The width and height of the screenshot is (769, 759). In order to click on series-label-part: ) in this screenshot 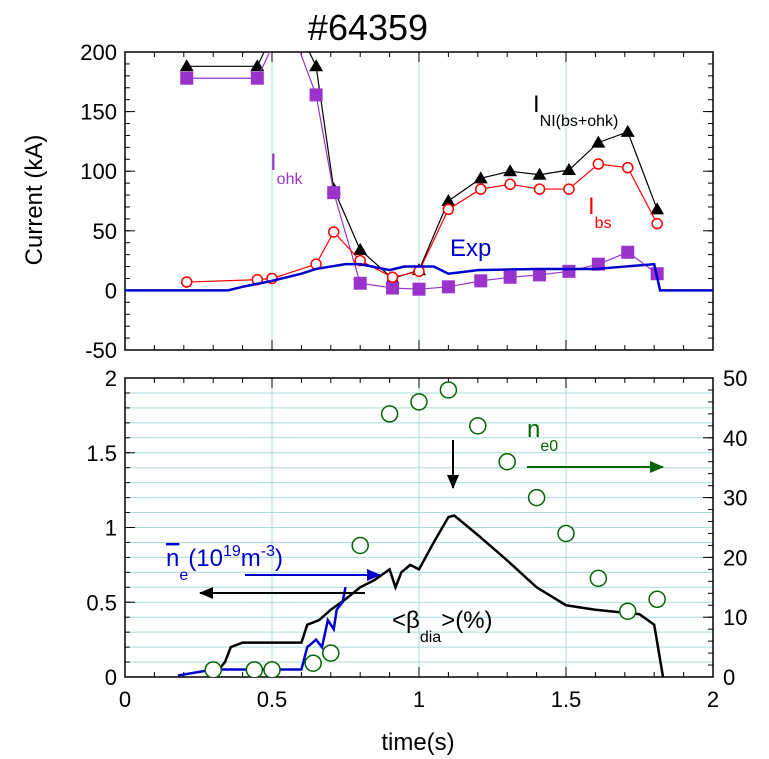, I will do `click(279, 558)`.